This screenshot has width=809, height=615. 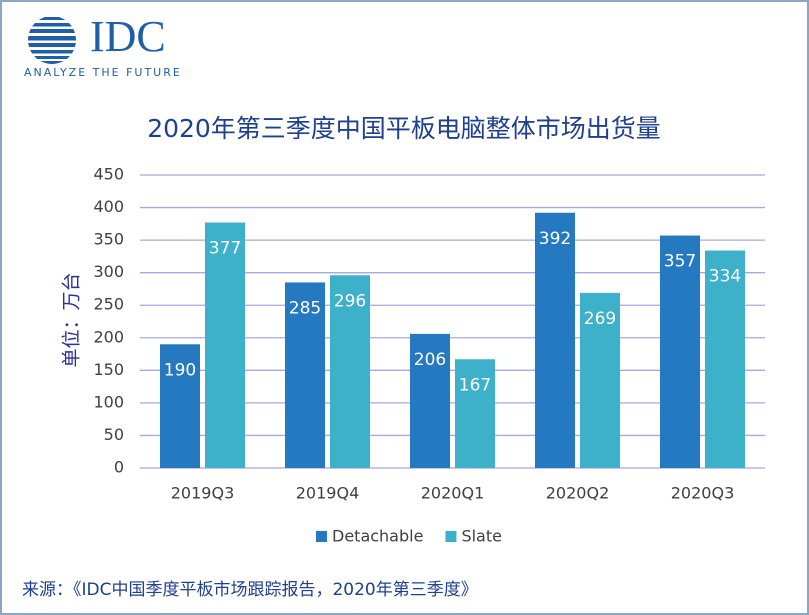 What do you see at coordinates (103, 72) in the screenshot?
I see `logo-tagline: ANALYZE THE FUTURE` at bounding box center [103, 72].